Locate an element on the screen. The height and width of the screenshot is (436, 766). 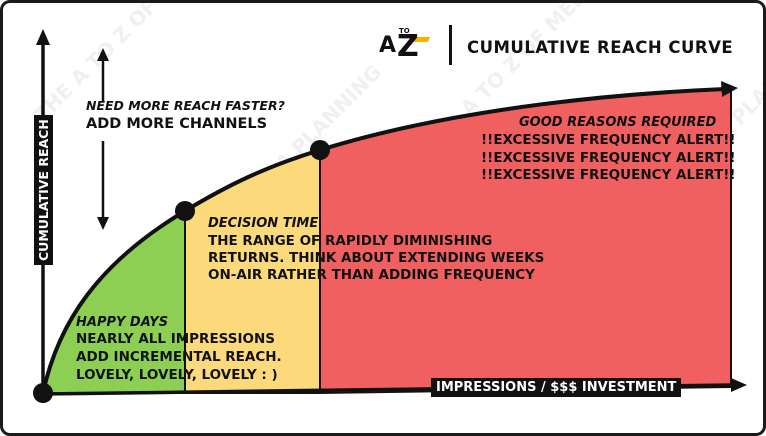
decision-time-line-2: RETURNS. THINK ABOUT EXTENDING WEEKS is located at coordinates (376, 258).